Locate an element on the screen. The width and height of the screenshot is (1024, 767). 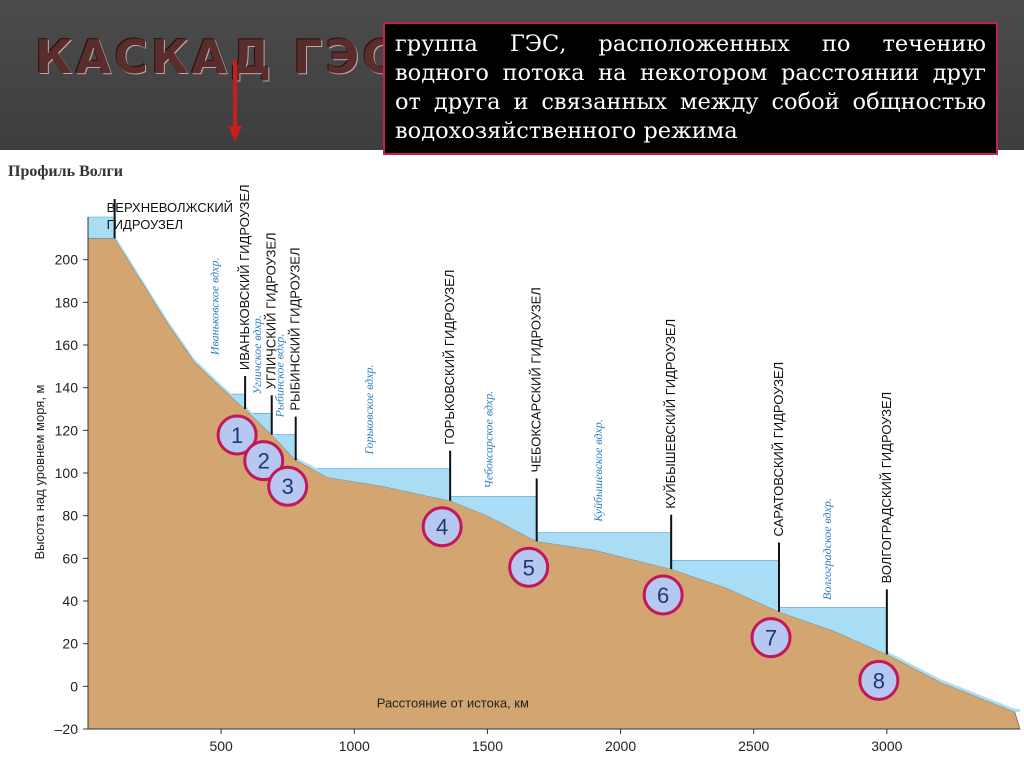
reservoir-label: Волгоградское вдхр. is located at coordinates (827, 549).